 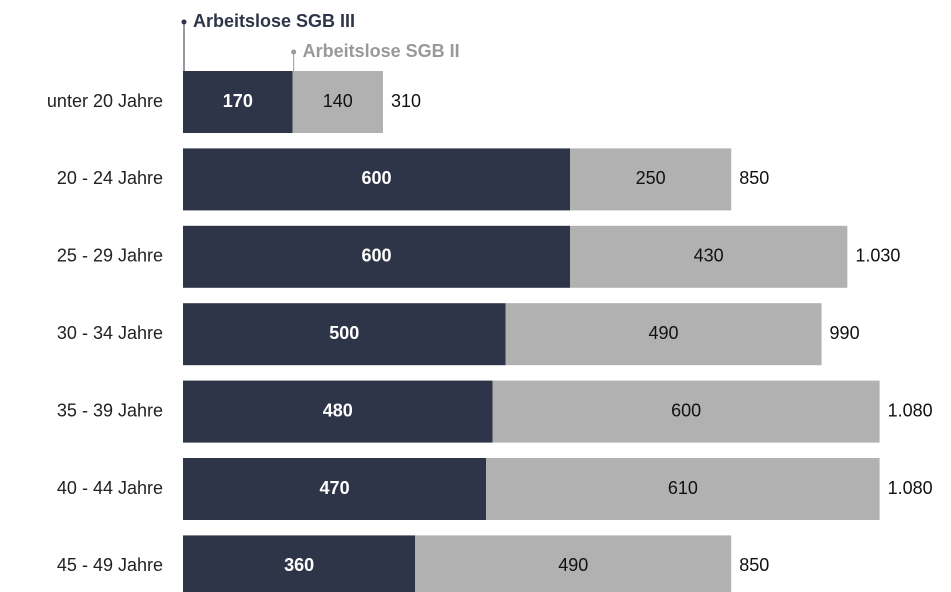 I want to click on value-label: 170, so click(x=238, y=101).